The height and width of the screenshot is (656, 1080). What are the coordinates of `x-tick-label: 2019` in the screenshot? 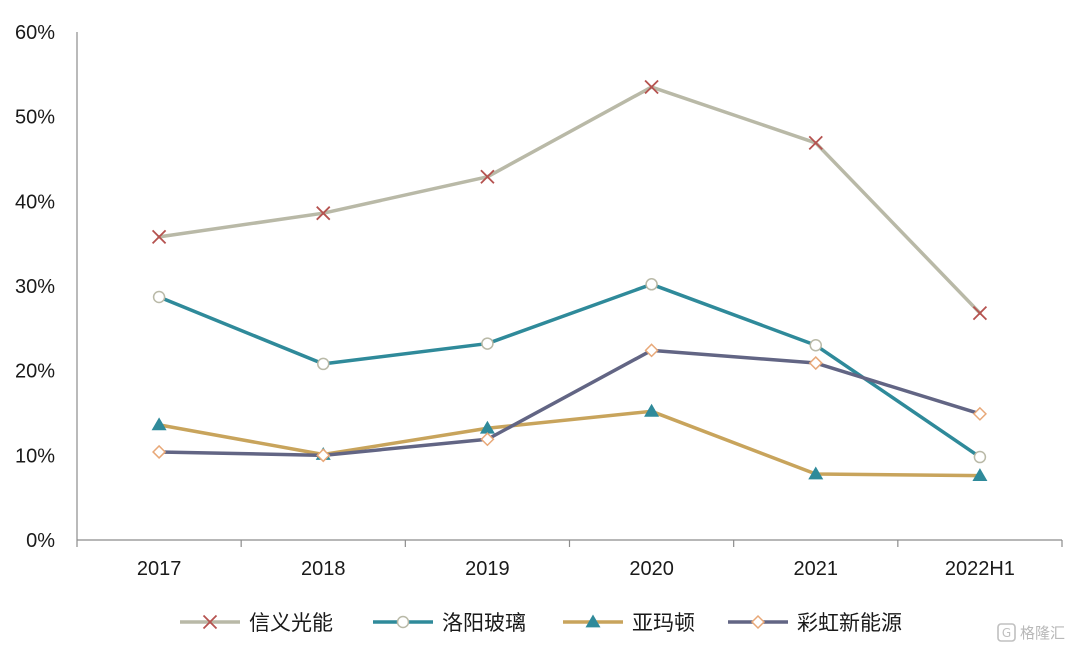 It's located at (487, 569).